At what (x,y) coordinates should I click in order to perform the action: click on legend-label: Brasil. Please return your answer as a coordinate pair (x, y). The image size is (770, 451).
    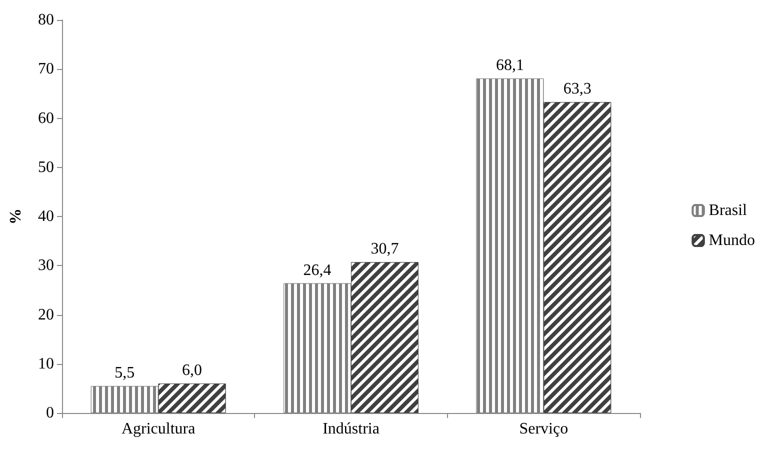
    Looking at the image, I should click on (728, 210).